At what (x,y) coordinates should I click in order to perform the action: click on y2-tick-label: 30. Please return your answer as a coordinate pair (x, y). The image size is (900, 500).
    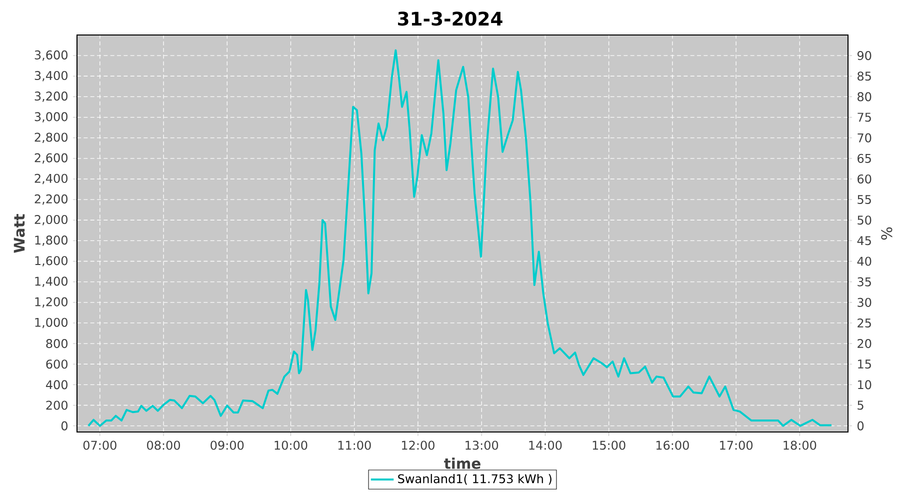
    Looking at the image, I should click on (865, 302).